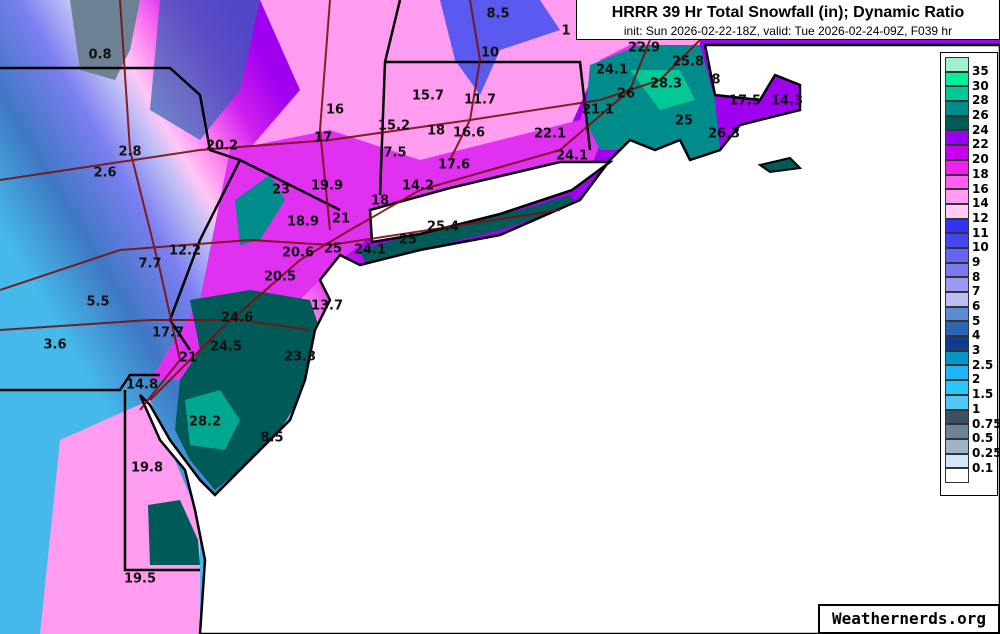  What do you see at coordinates (626, 94) in the screenshot?
I see `map-label: 26` at bounding box center [626, 94].